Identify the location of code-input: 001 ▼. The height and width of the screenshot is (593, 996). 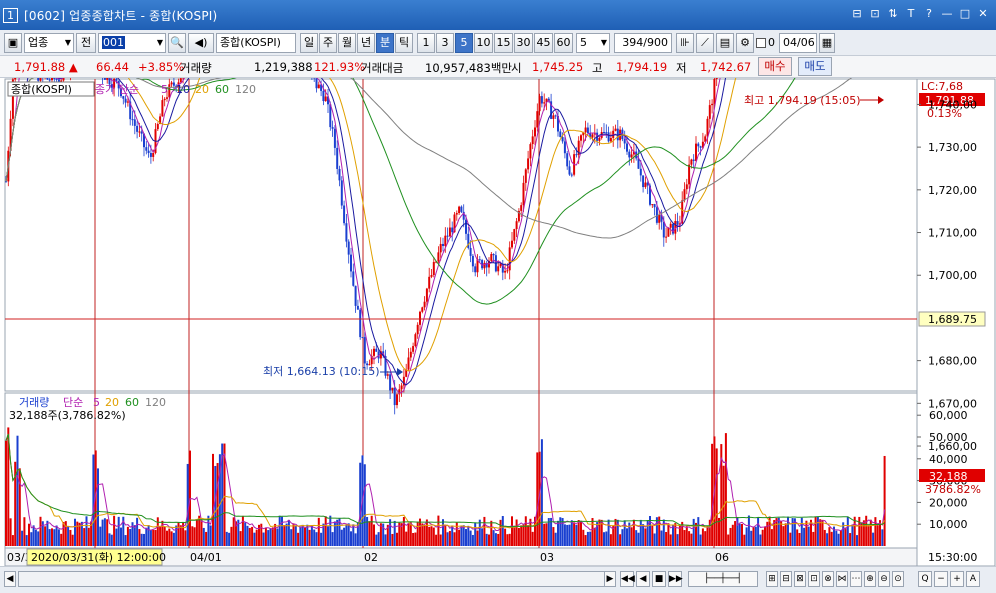
(132, 43).